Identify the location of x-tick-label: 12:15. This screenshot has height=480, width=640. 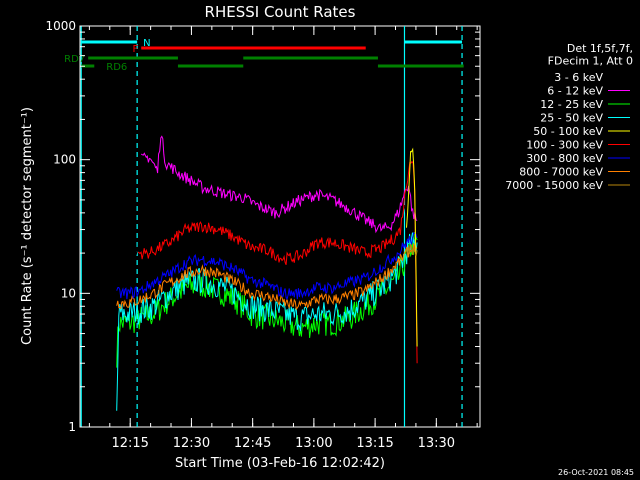
(129, 443).